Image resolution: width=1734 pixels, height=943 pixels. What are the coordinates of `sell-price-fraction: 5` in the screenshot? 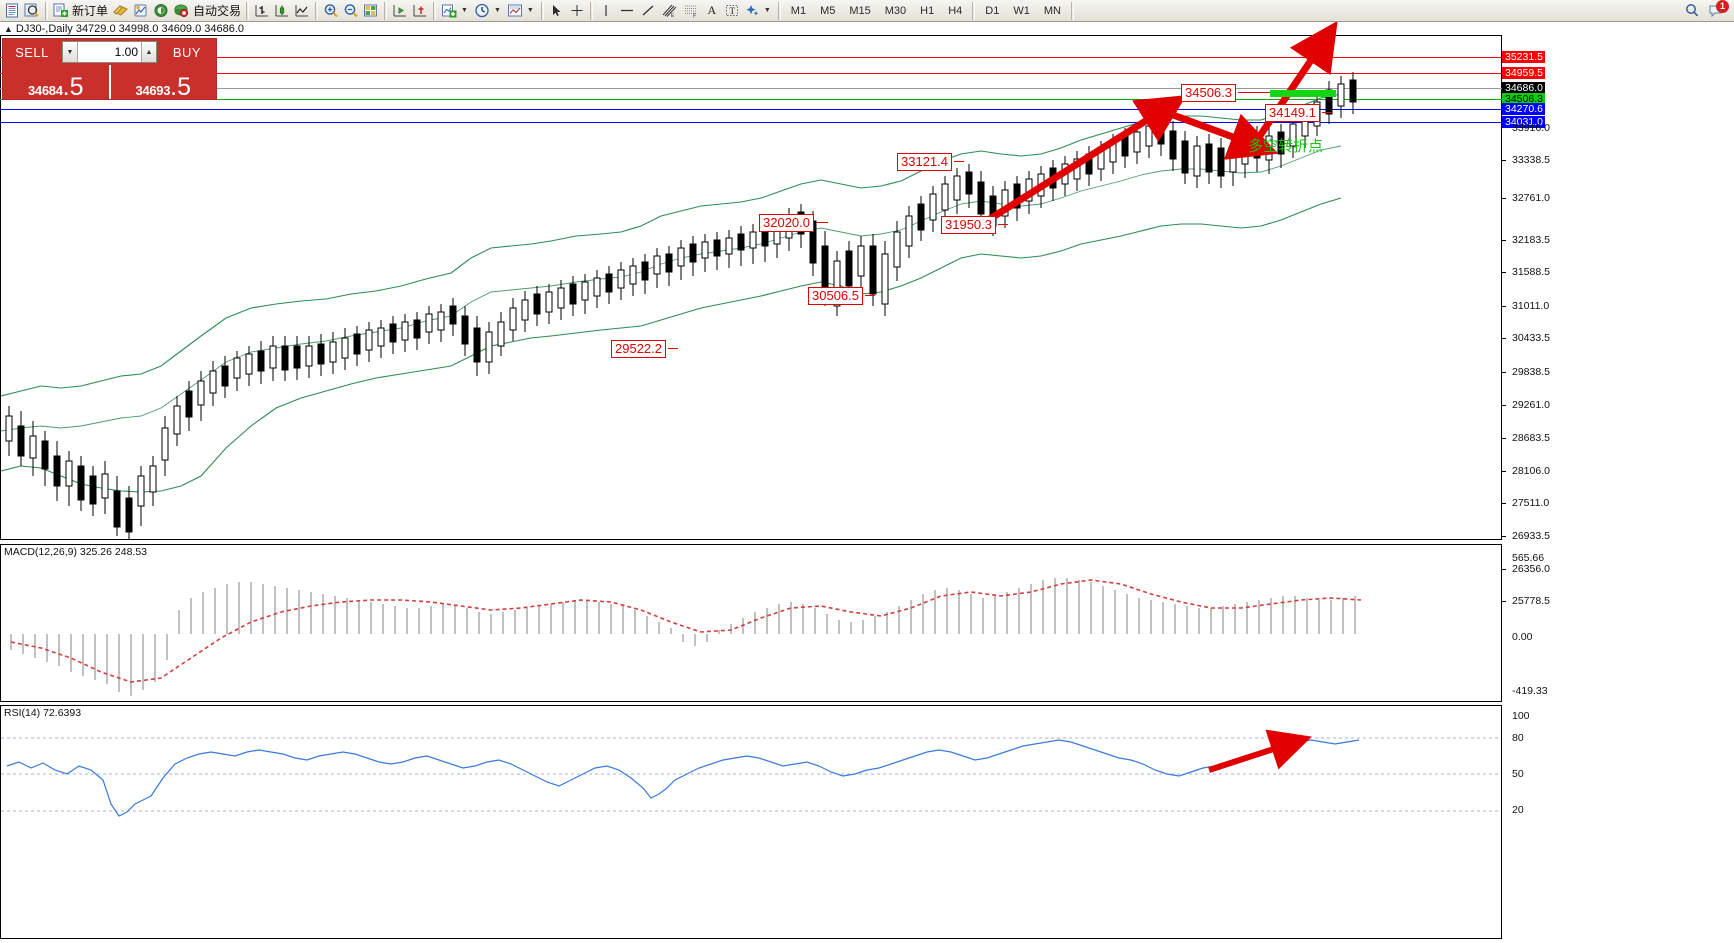 It's located at (76, 87).